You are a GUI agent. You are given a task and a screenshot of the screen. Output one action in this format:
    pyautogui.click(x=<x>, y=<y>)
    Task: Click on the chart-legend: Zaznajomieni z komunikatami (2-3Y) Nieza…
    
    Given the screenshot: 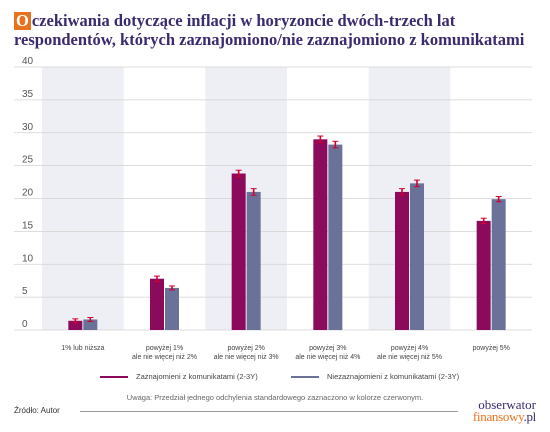 What is the action you would take?
    pyautogui.click(x=275, y=379)
    